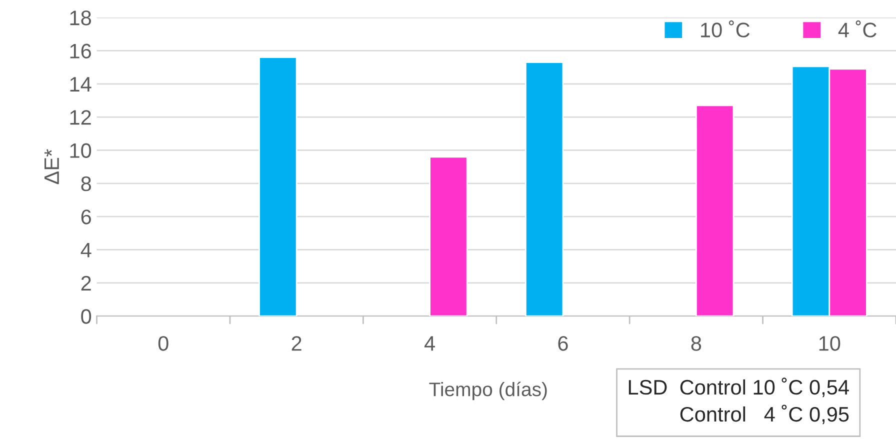 This screenshot has height=439, width=896. Describe the element at coordinates (563, 343) in the screenshot. I see `x-tick-label: 6` at that location.